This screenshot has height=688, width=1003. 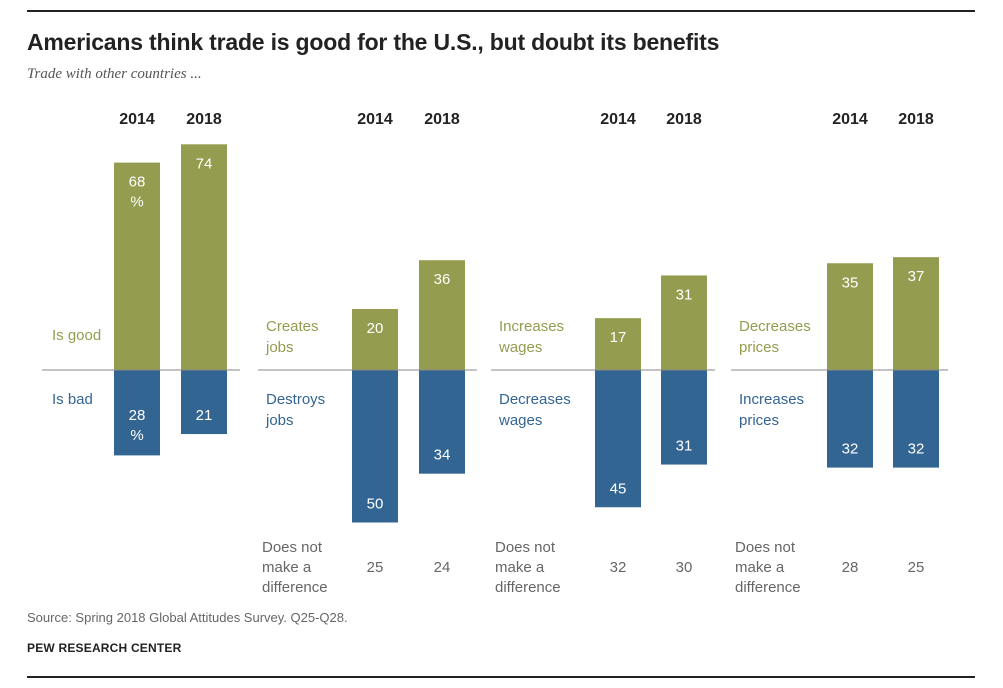 What do you see at coordinates (531, 337) in the screenshot?
I see `category-label-positive: Increases wages` at bounding box center [531, 337].